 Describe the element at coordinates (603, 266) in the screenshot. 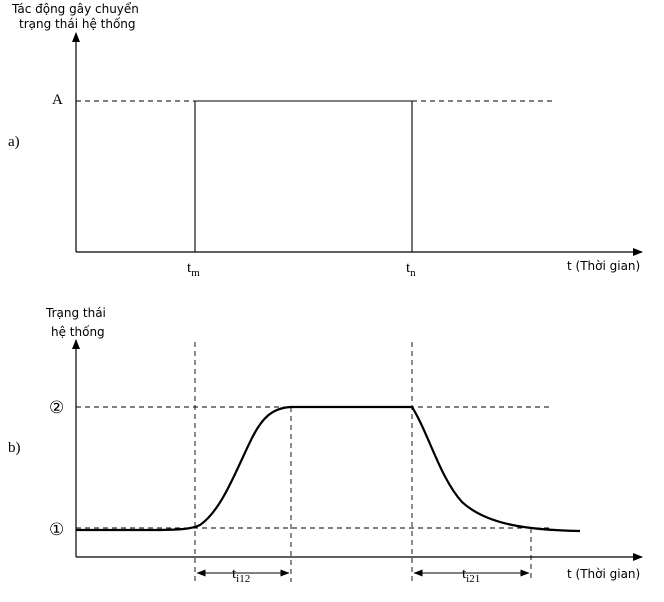

I see `panel-a-x-axis-label: t (Thời gian)` at that location.